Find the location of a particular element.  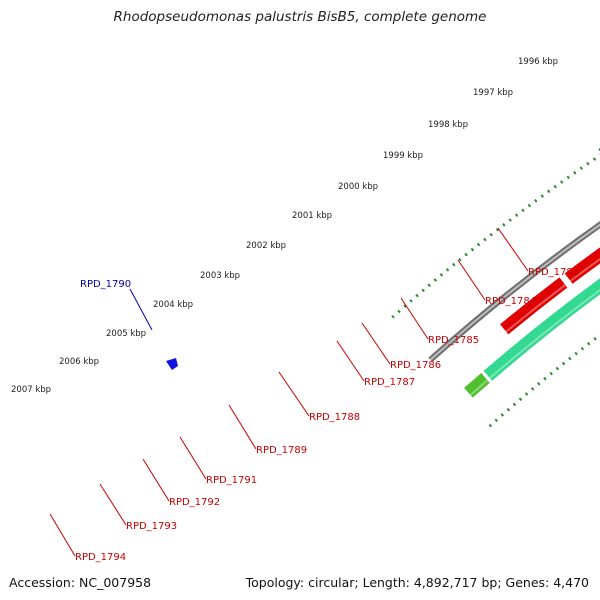

gene-label: RPD_1792 is located at coordinates (194, 502).